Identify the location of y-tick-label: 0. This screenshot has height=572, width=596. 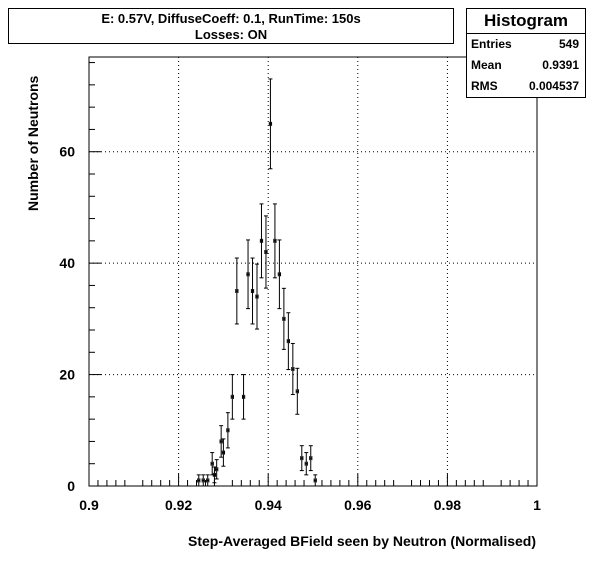
(71, 486).